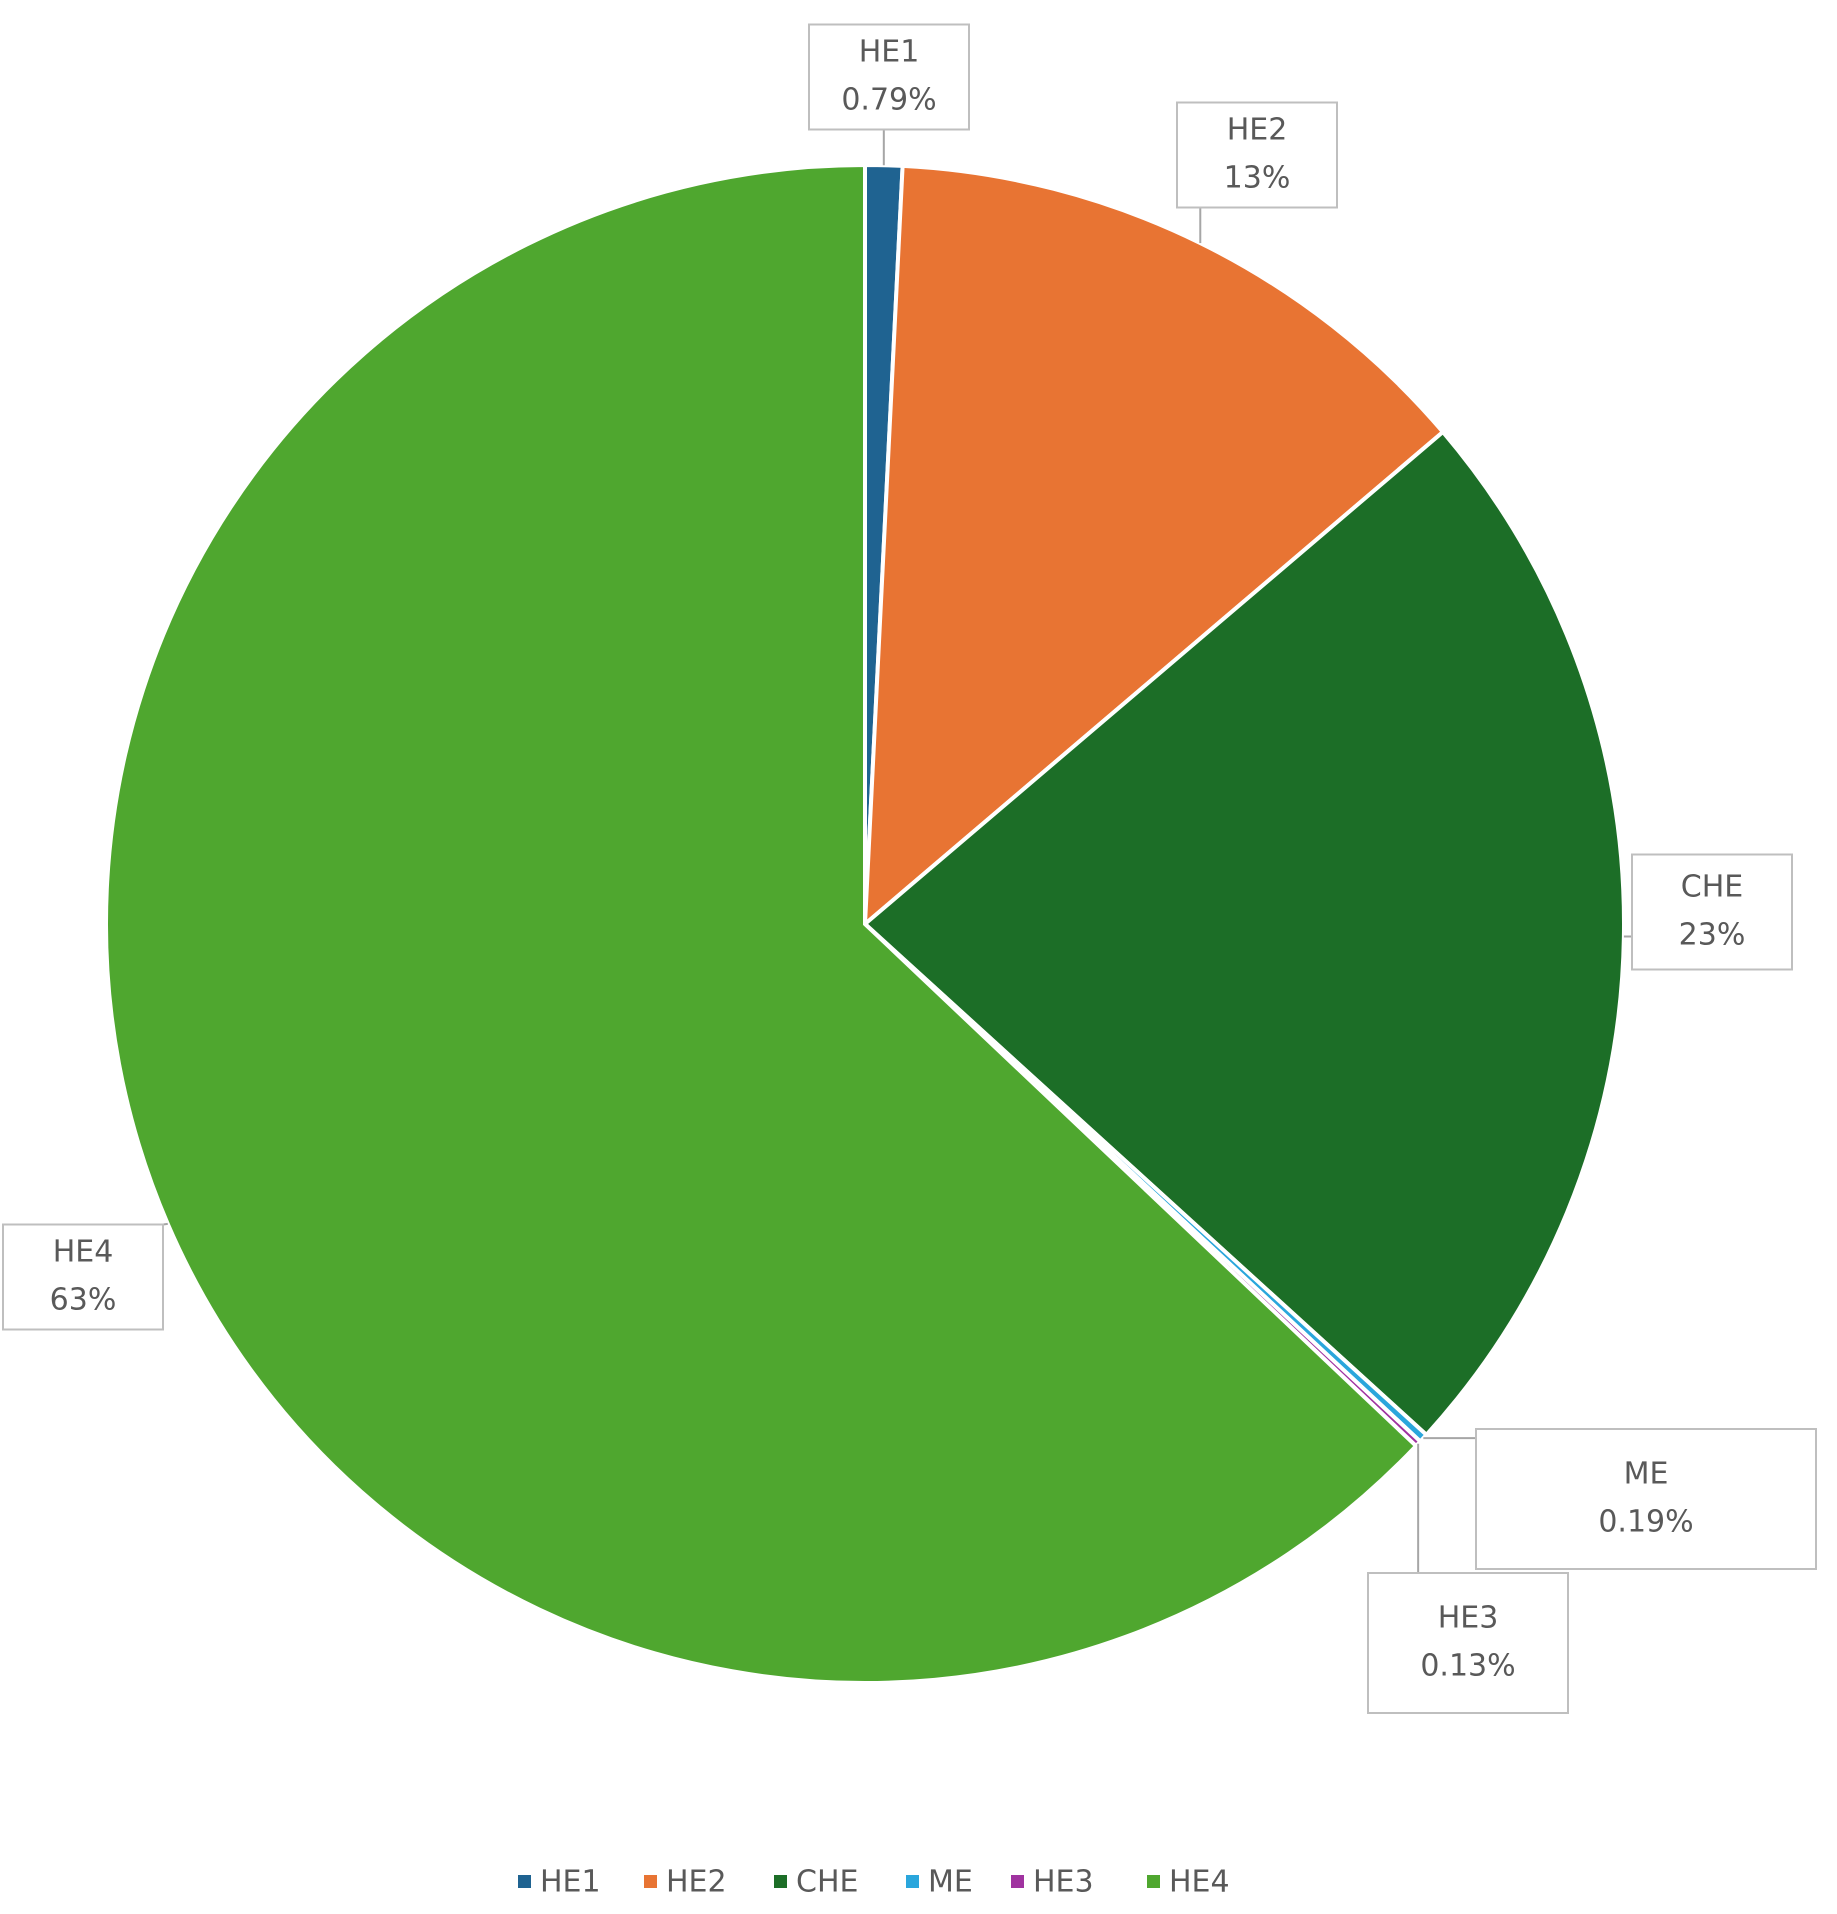  Describe the element at coordinates (1154, 546) in the screenshot. I see `pie-slice` at that location.